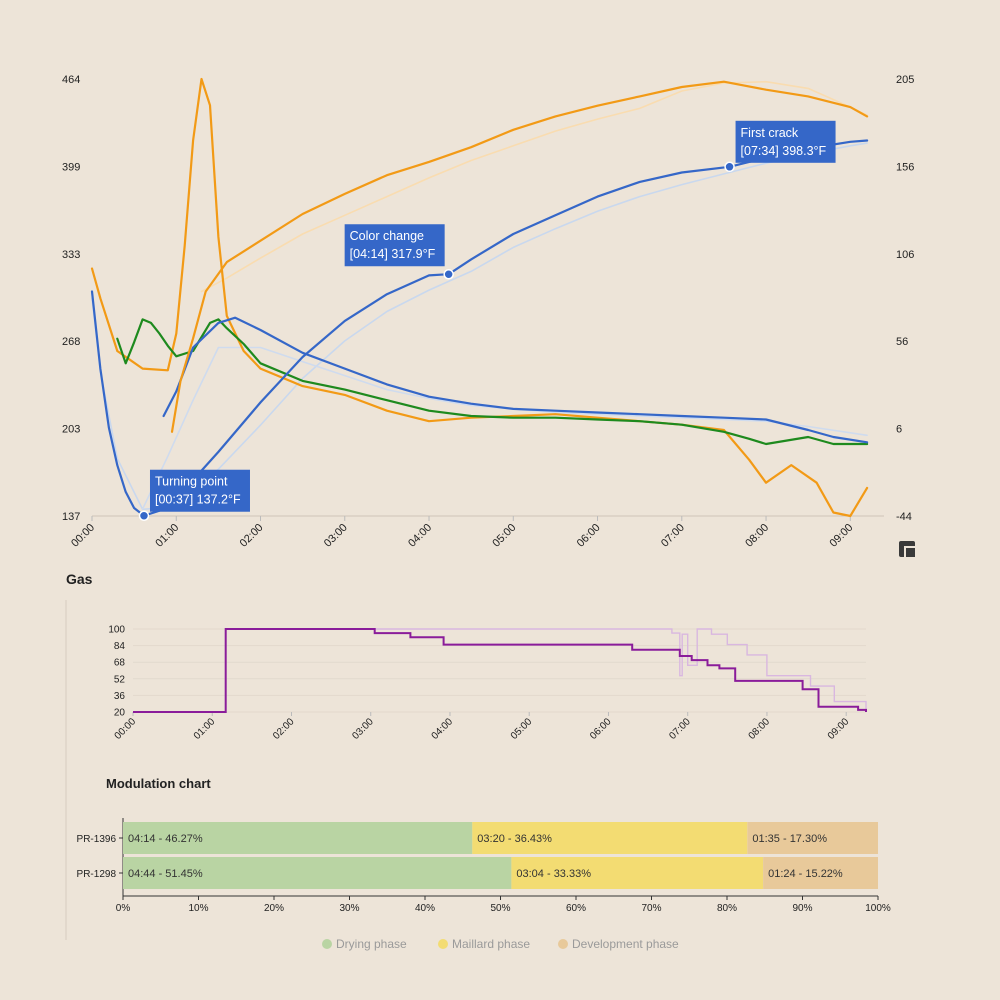 The image size is (1000, 1000). I want to click on phase-bar-label: 01:24 - 15.22%, so click(805, 874).